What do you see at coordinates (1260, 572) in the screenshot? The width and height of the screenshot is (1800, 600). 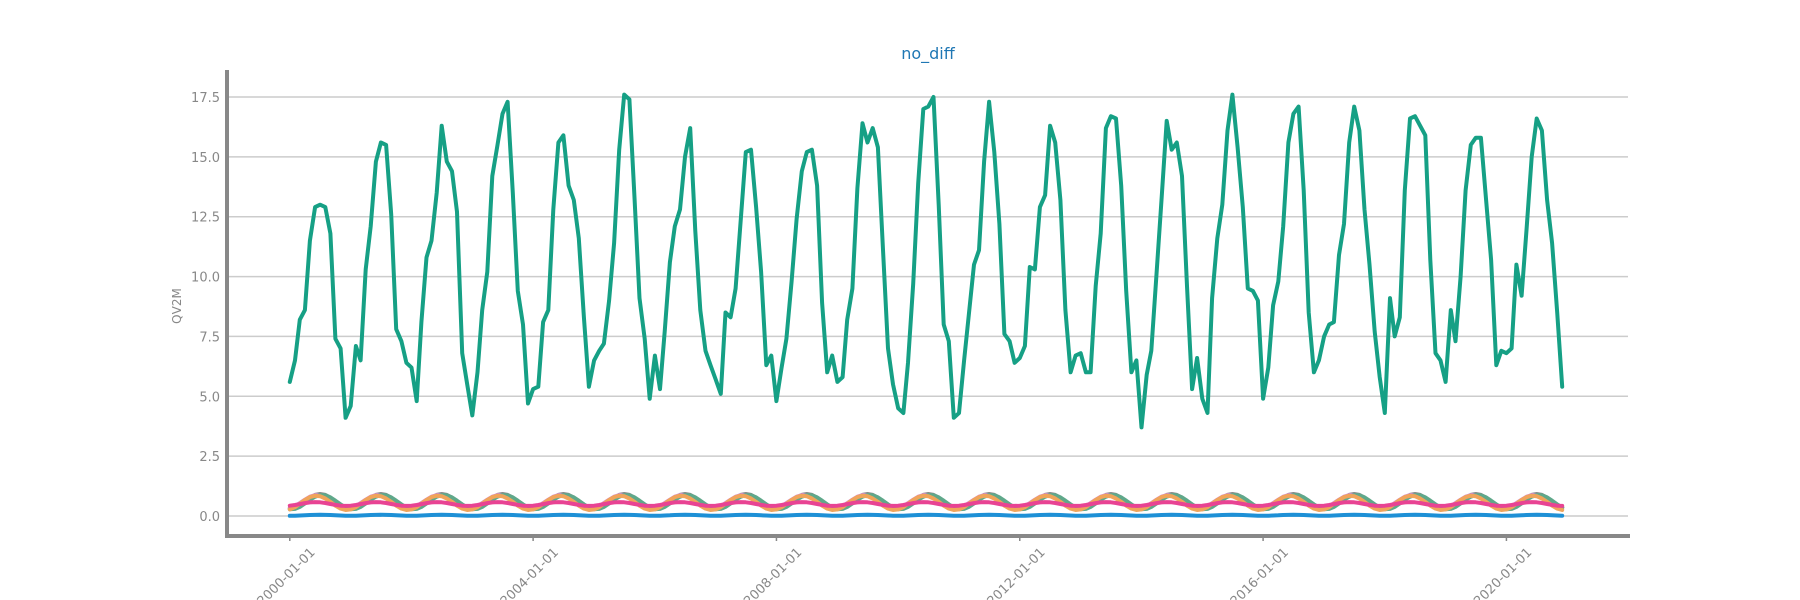 I see `x-tick-label: 2016-01-01` at bounding box center [1260, 572].